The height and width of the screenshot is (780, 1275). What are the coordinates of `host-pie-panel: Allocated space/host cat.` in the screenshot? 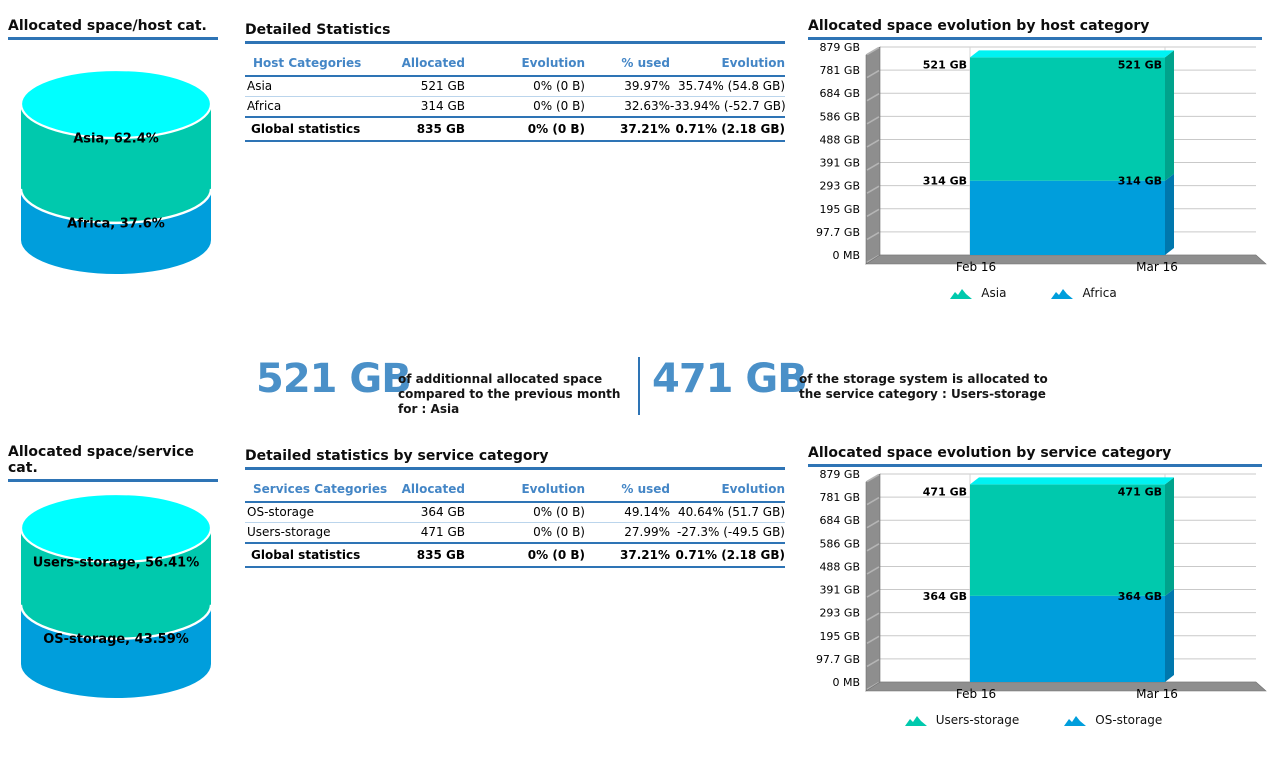 It's located at (113, 29).